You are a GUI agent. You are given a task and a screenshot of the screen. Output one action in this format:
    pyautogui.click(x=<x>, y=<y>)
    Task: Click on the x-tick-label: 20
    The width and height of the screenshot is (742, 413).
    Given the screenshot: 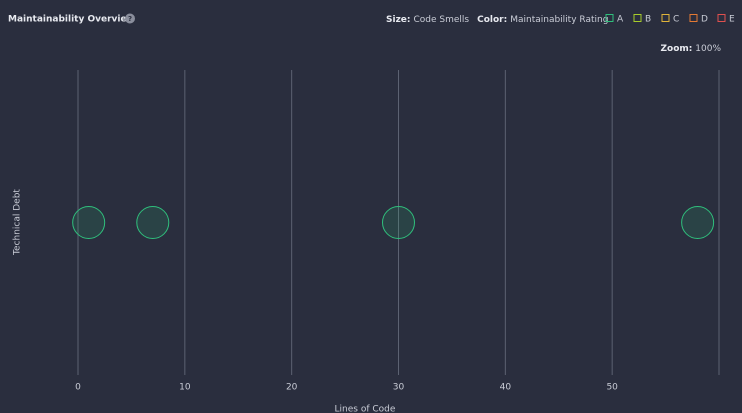 What is the action you would take?
    pyautogui.click(x=292, y=388)
    